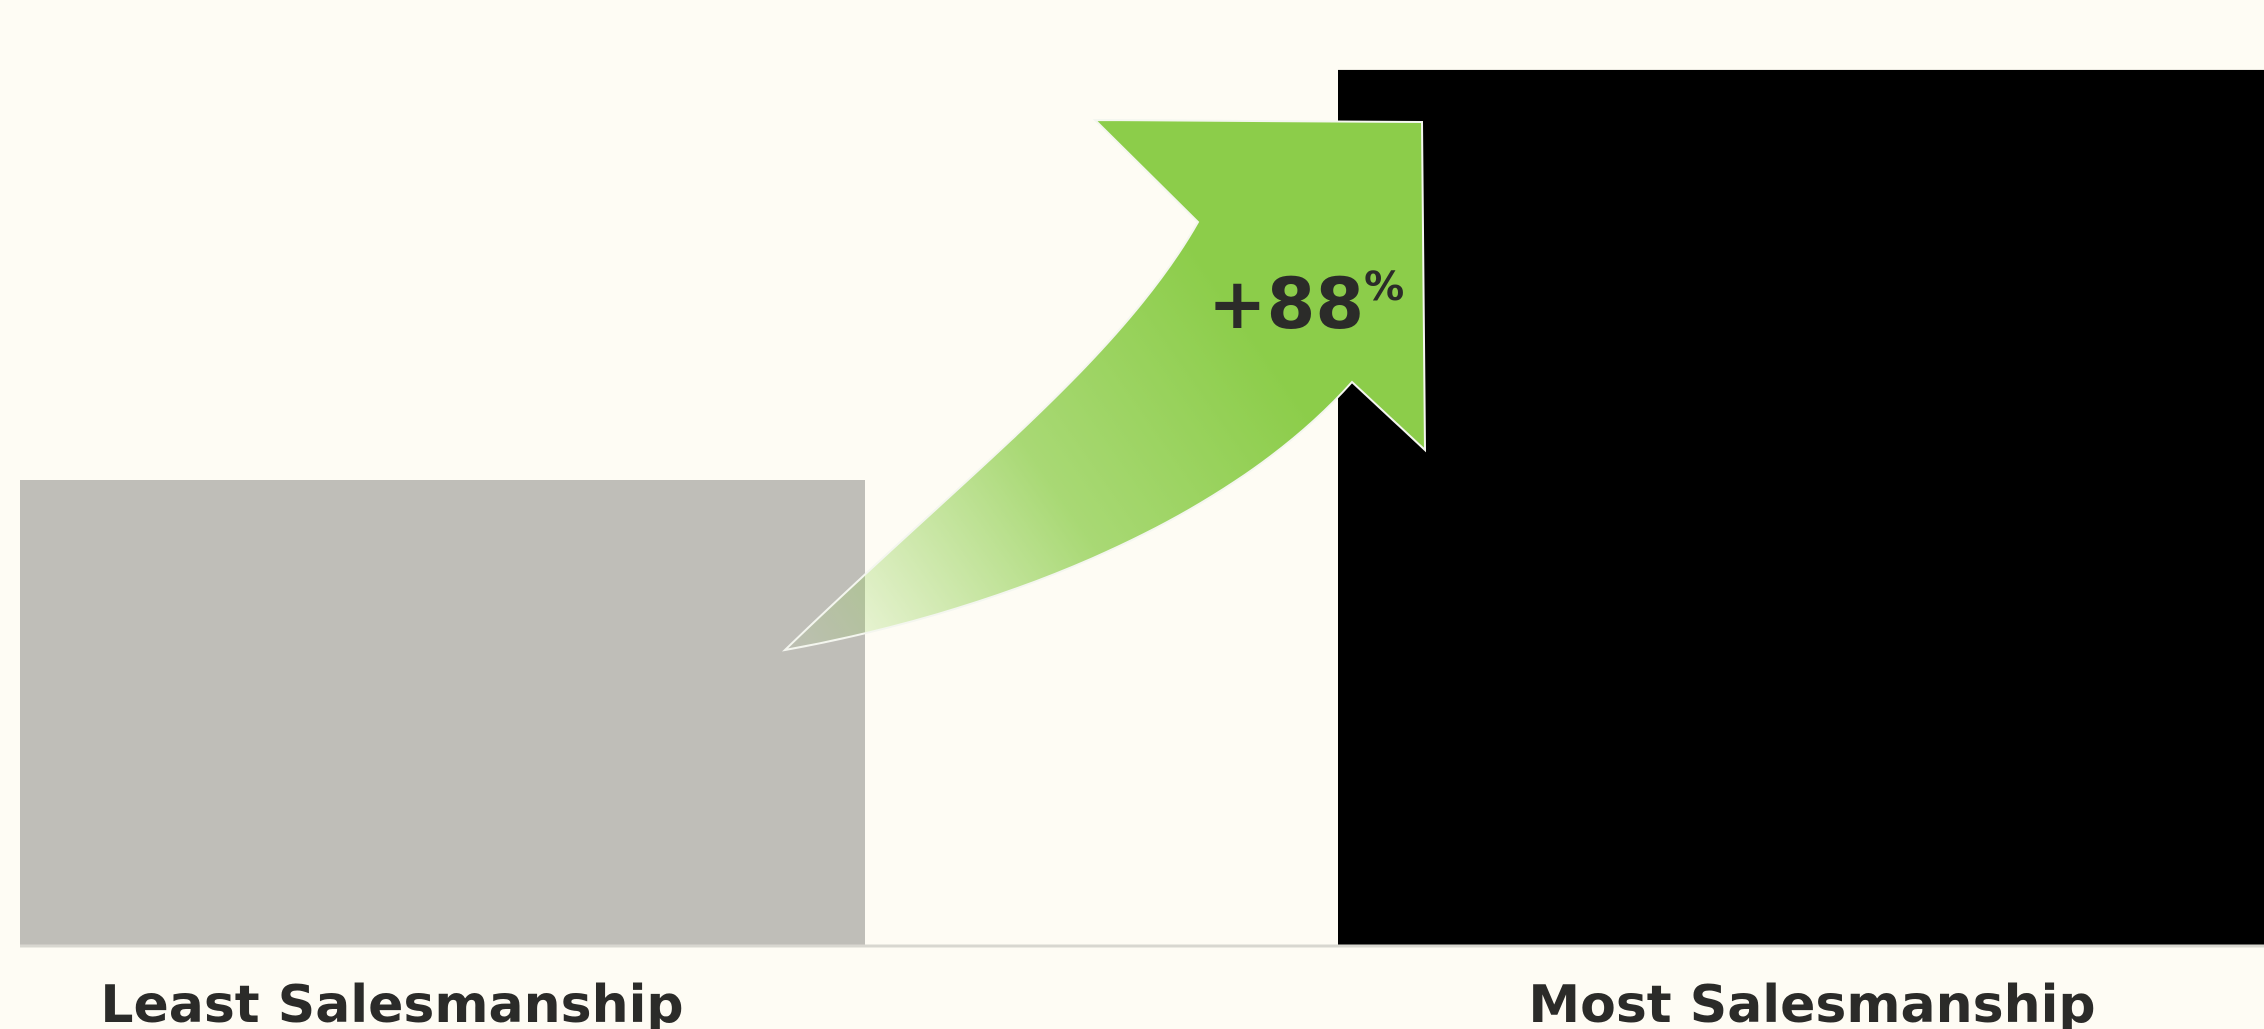 The image size is (2264, 1029). Describe the element at coordinates (1811, 1002) in the screenshot. I see `category-label-most-salesmanship: Most Salesmanship` at that location.